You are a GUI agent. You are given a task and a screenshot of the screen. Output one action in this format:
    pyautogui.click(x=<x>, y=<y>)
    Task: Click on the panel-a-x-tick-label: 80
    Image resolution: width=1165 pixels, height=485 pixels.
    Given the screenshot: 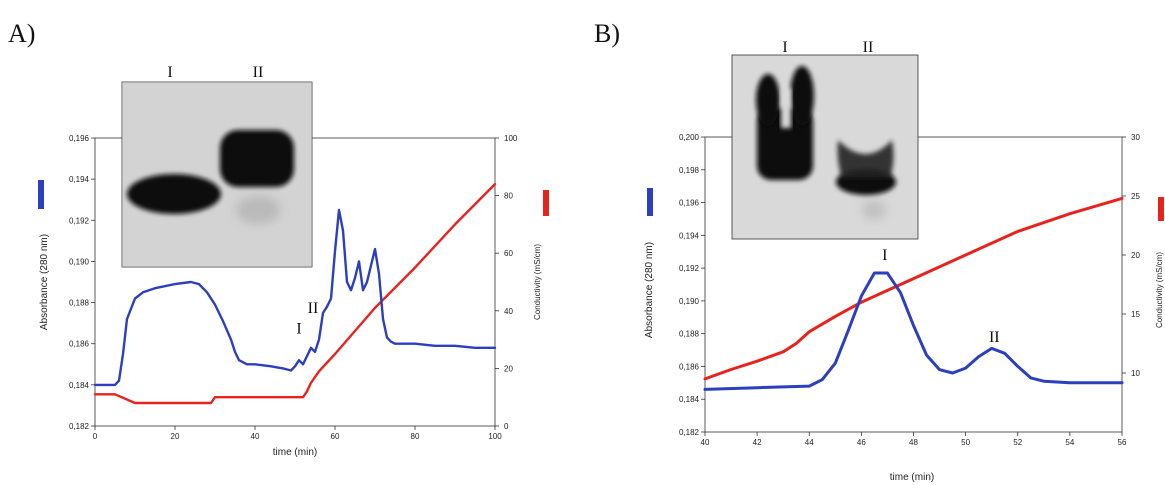 What is the action you would take?
    pyautogui.click(x=415, y=436)
    